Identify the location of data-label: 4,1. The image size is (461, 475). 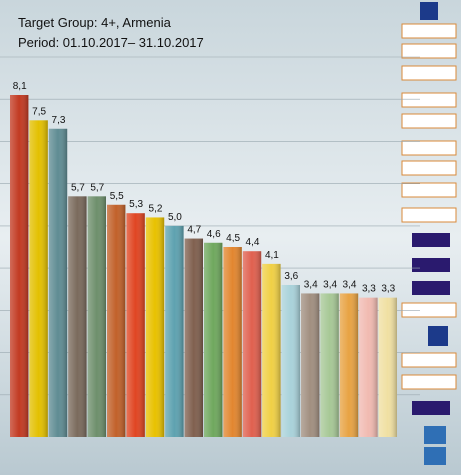
(272, 255).